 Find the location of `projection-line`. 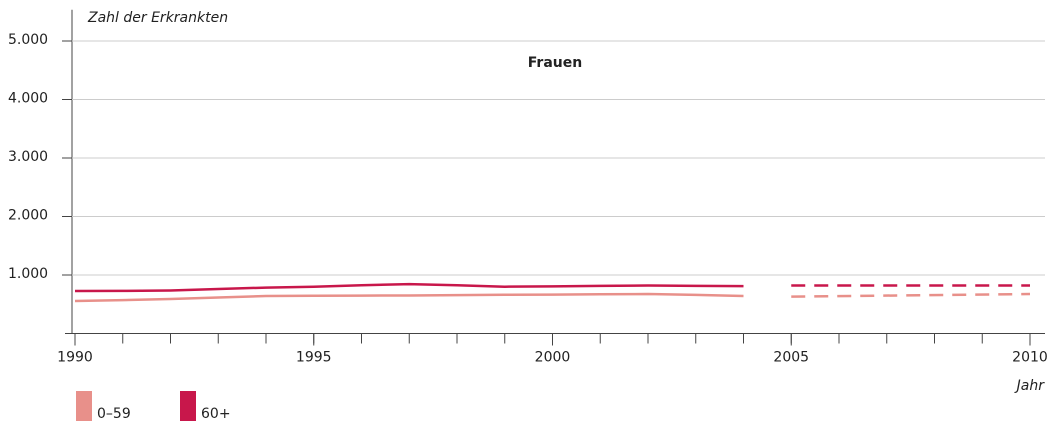

projection-line is located at coordinates (911, 295).